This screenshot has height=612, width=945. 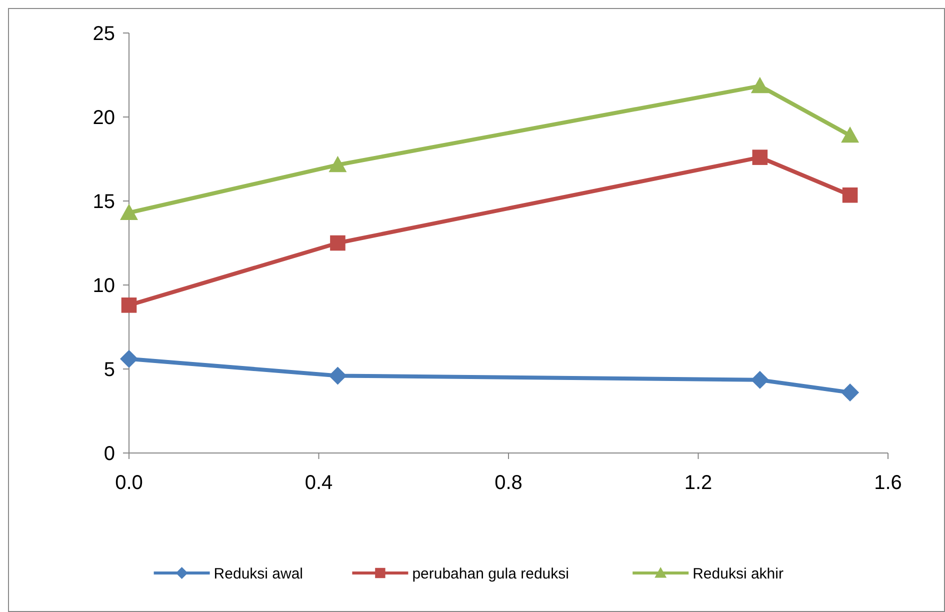 What do you see at coordinates (888, 483) in the screenshot?
I see `x-tick-label: 1.6` at bounding box center [888, 483].